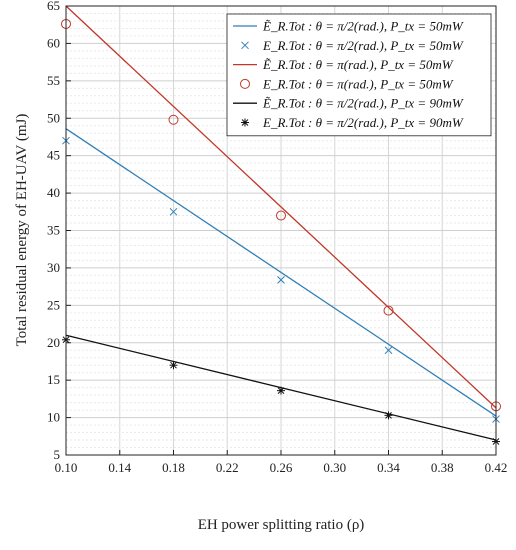 The height and width of the screenshot is (550, 516). I want to click on x-tick-label: 0.30, so click(334, 467).